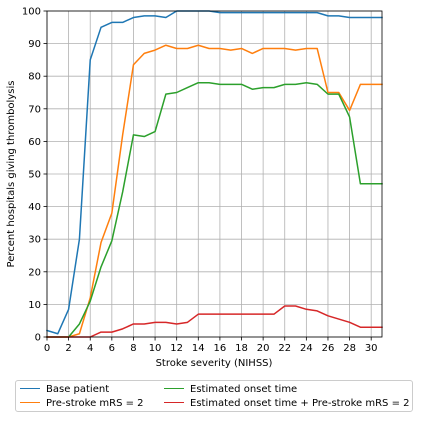  Describe the element at coordinates (34, 142) in the screenshot. I see `y-tick-label: 60` at that location.